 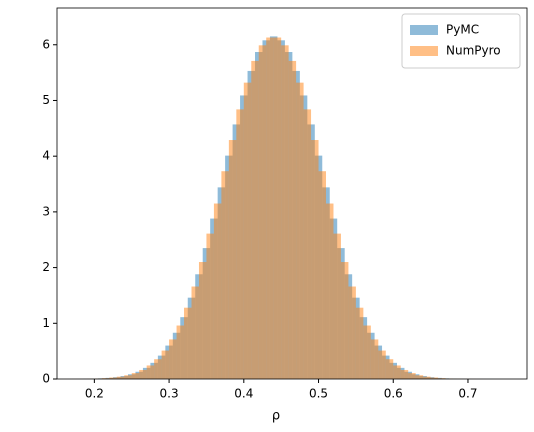 What do you see at coordinates (46, 44) in the screenshot?
I see `y-tick-label: 6` at bounding box center [46, 44].